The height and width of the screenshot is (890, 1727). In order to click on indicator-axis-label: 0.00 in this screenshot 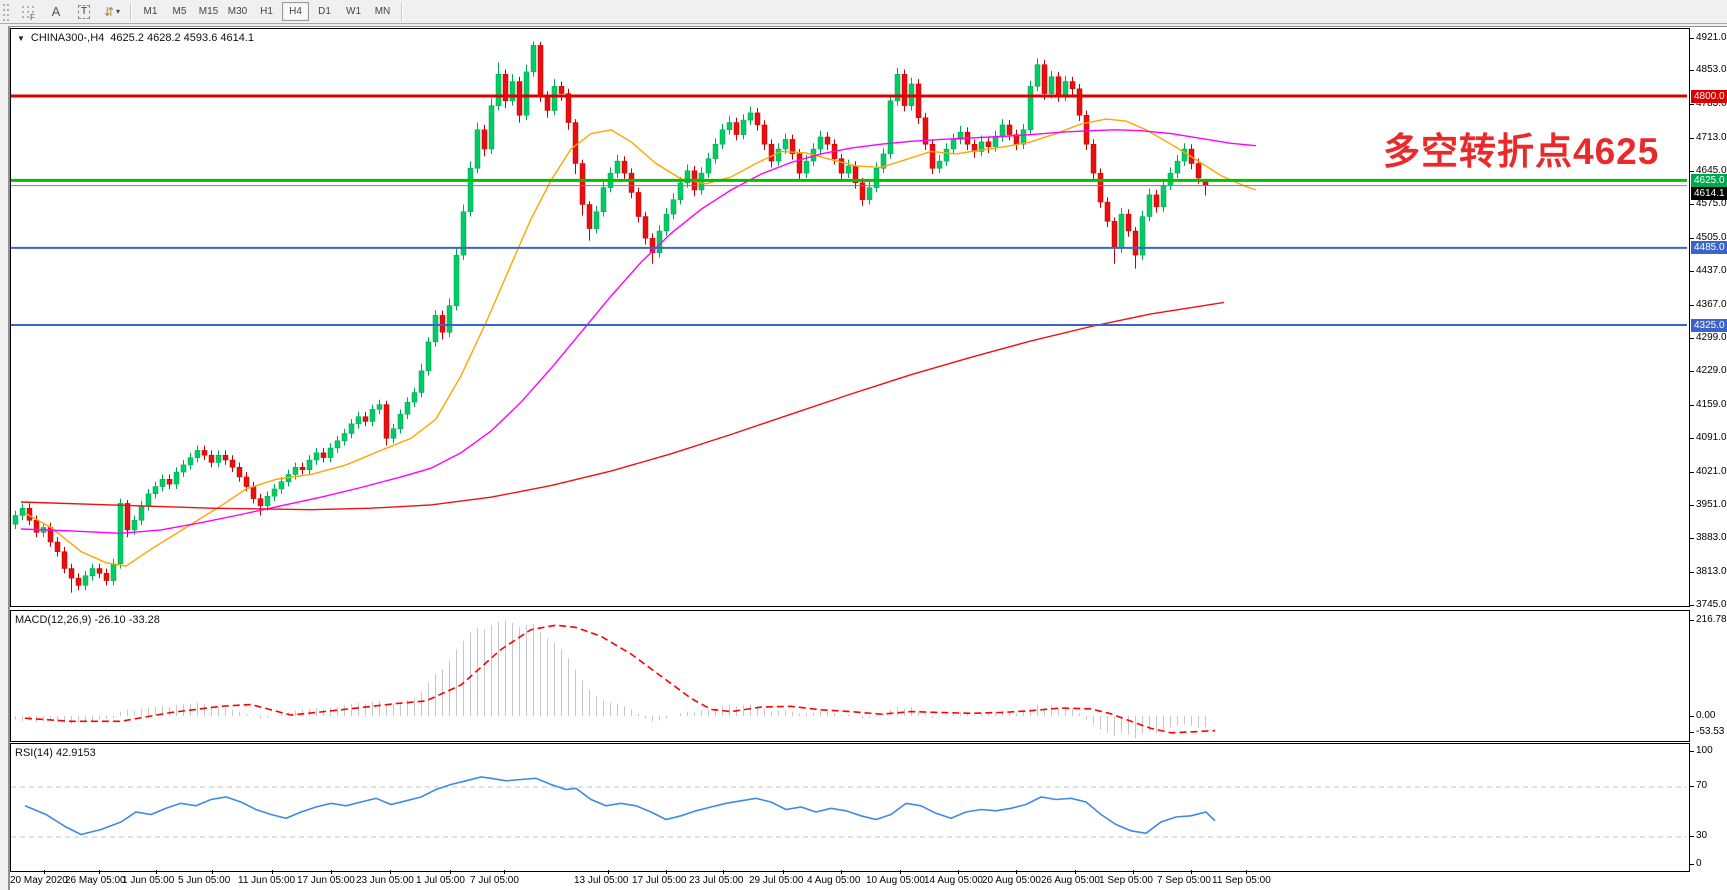, I will do `click(1706, 715)`.